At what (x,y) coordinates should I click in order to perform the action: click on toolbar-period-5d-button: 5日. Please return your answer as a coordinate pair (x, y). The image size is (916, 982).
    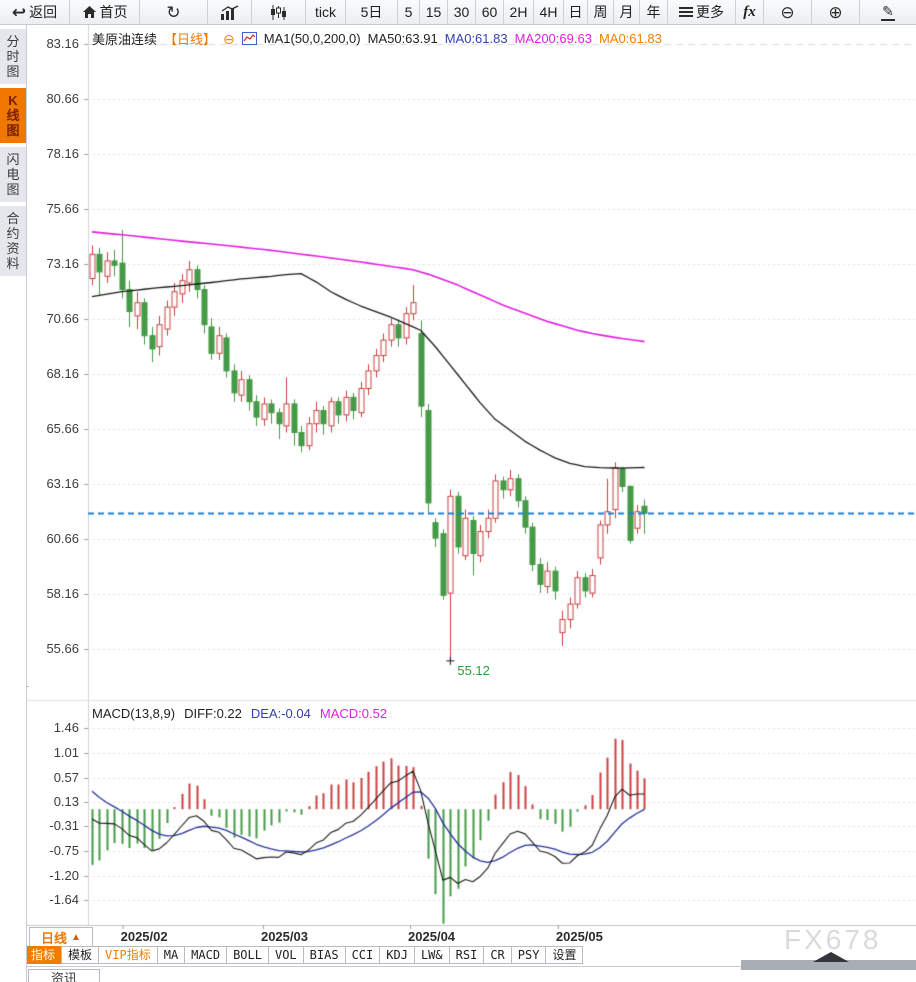
    Looking at the image, I should click on (372, 12).